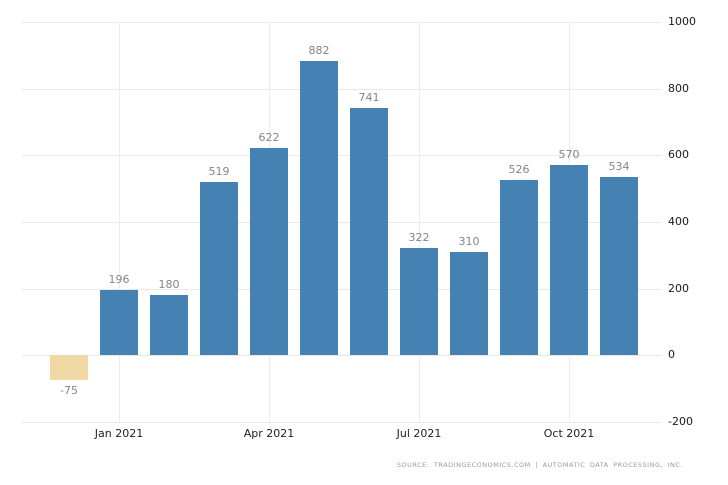 The height and width of the screenshot is (485, 728). What do you see at coordinates (469, 241) in the screenshot?
I see `bar-value-label: 310` at bounding box center [469, 241].